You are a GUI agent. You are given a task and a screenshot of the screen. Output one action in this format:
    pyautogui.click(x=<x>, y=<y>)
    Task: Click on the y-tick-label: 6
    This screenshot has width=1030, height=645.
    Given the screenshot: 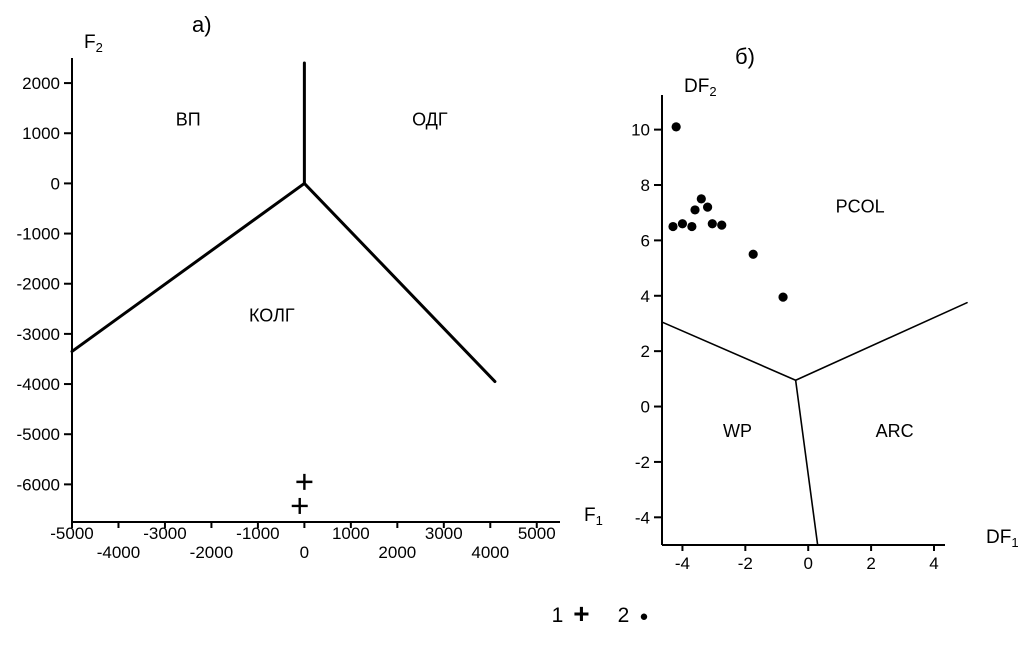 What is the action you would take?
    pyautogui.click(x=645, y=240)
    